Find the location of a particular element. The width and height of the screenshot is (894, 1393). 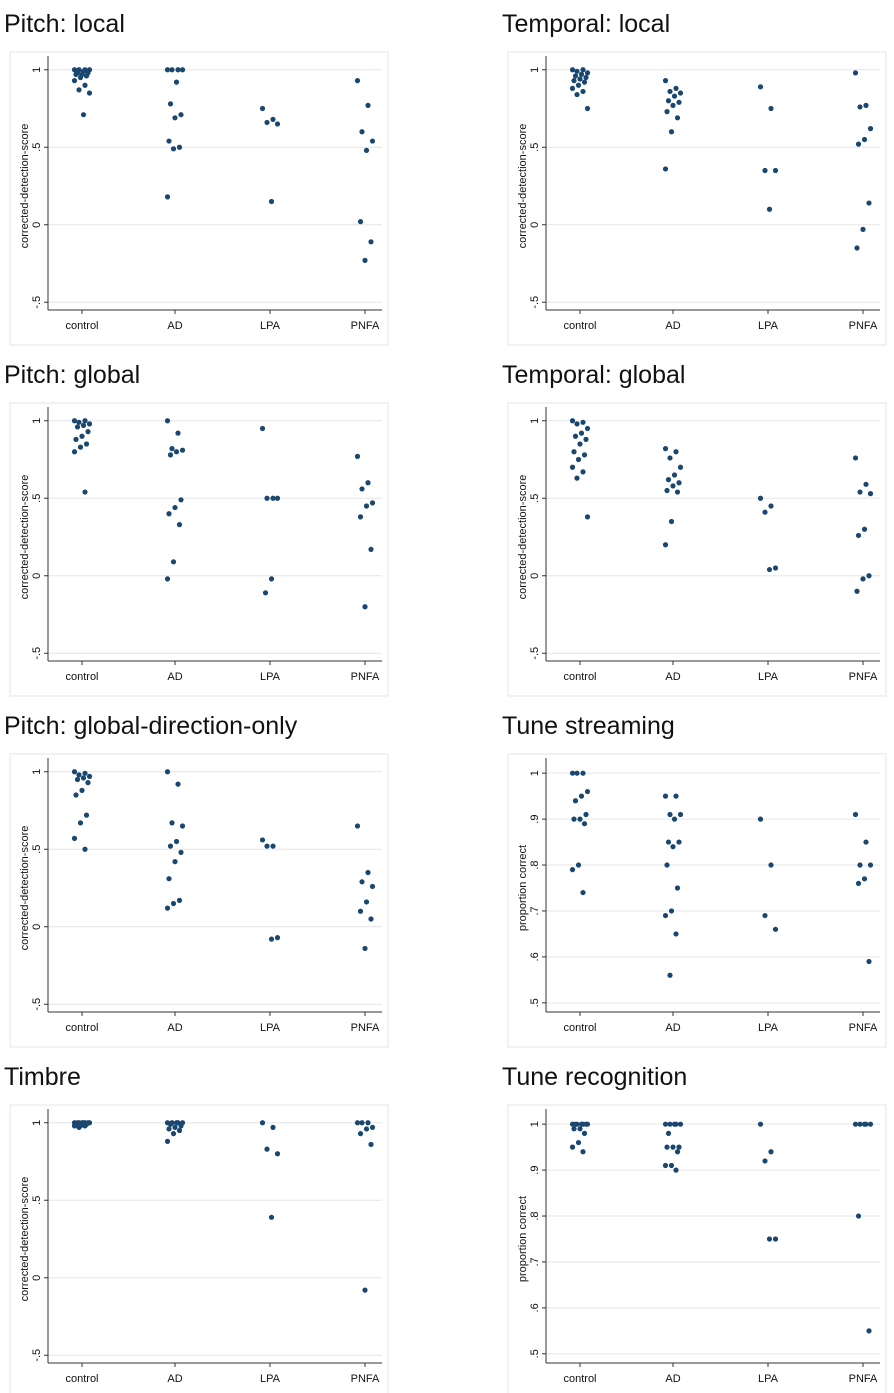

panel-title: Pitch: global is located at coordinates (72, 375).